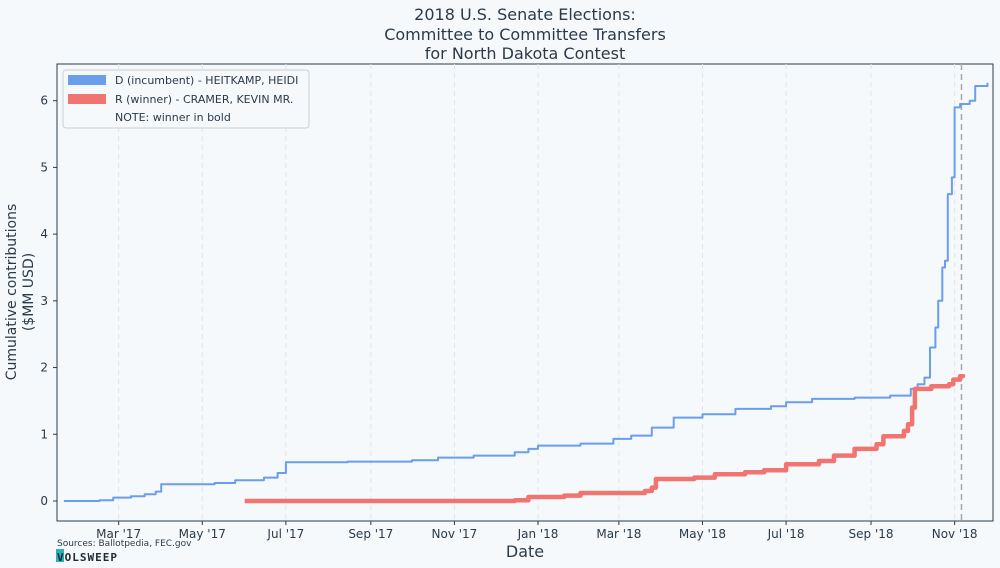 This screenshot has width=1000, height=568. What do you see at coordinates (44, 167) in the screenshot?
I see `y-tick-label-5: 5` at bounding box center [44, 167].